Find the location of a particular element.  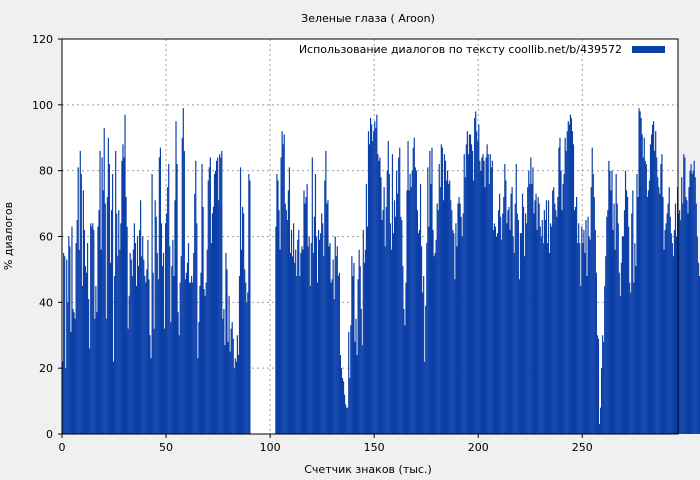

y-tick-label: 0 is located at coordinates (49, 434).